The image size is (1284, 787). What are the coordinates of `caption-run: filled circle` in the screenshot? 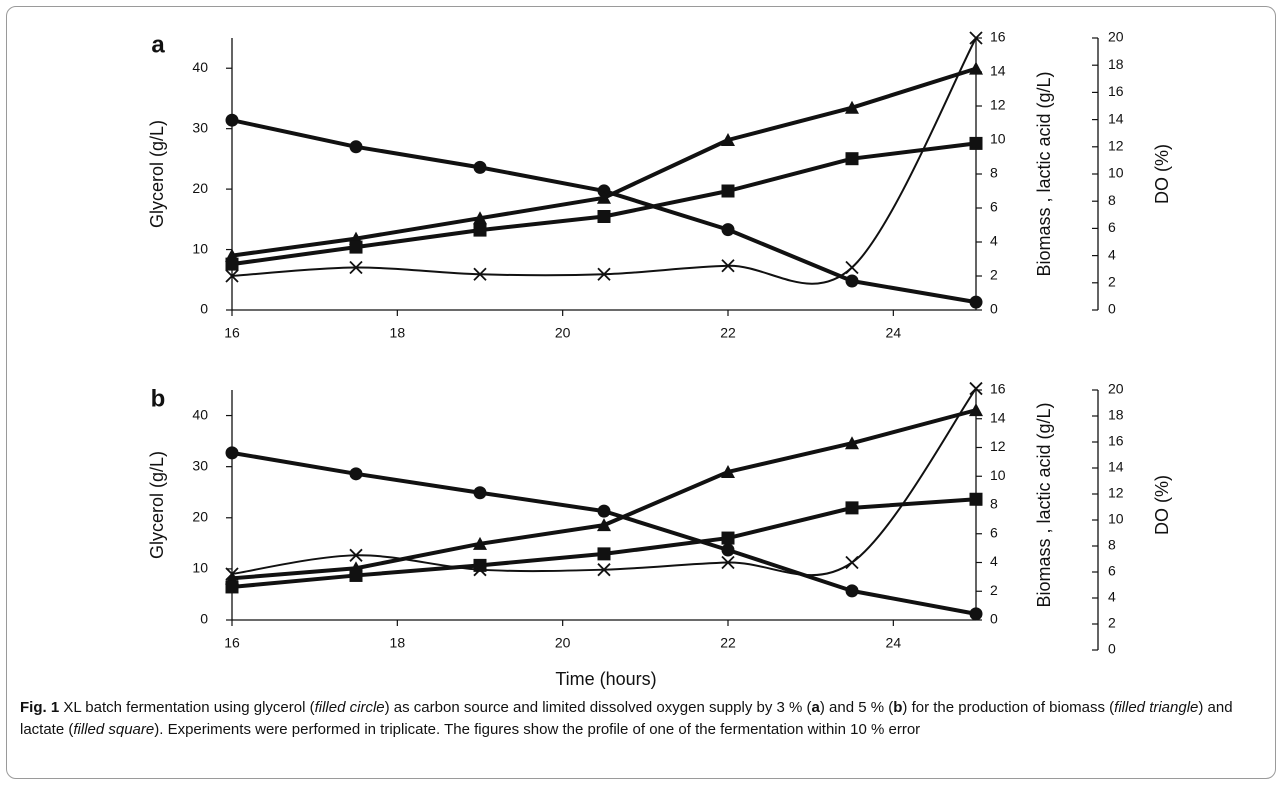 It's located at (349, 707).